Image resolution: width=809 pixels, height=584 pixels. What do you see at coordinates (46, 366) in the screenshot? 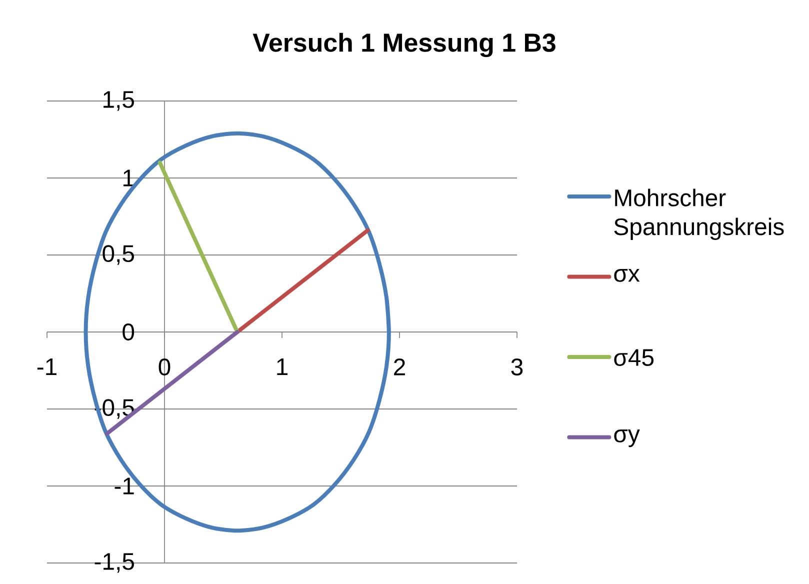
I see `x-tick-label: -1` at bounding box center [46, 366].